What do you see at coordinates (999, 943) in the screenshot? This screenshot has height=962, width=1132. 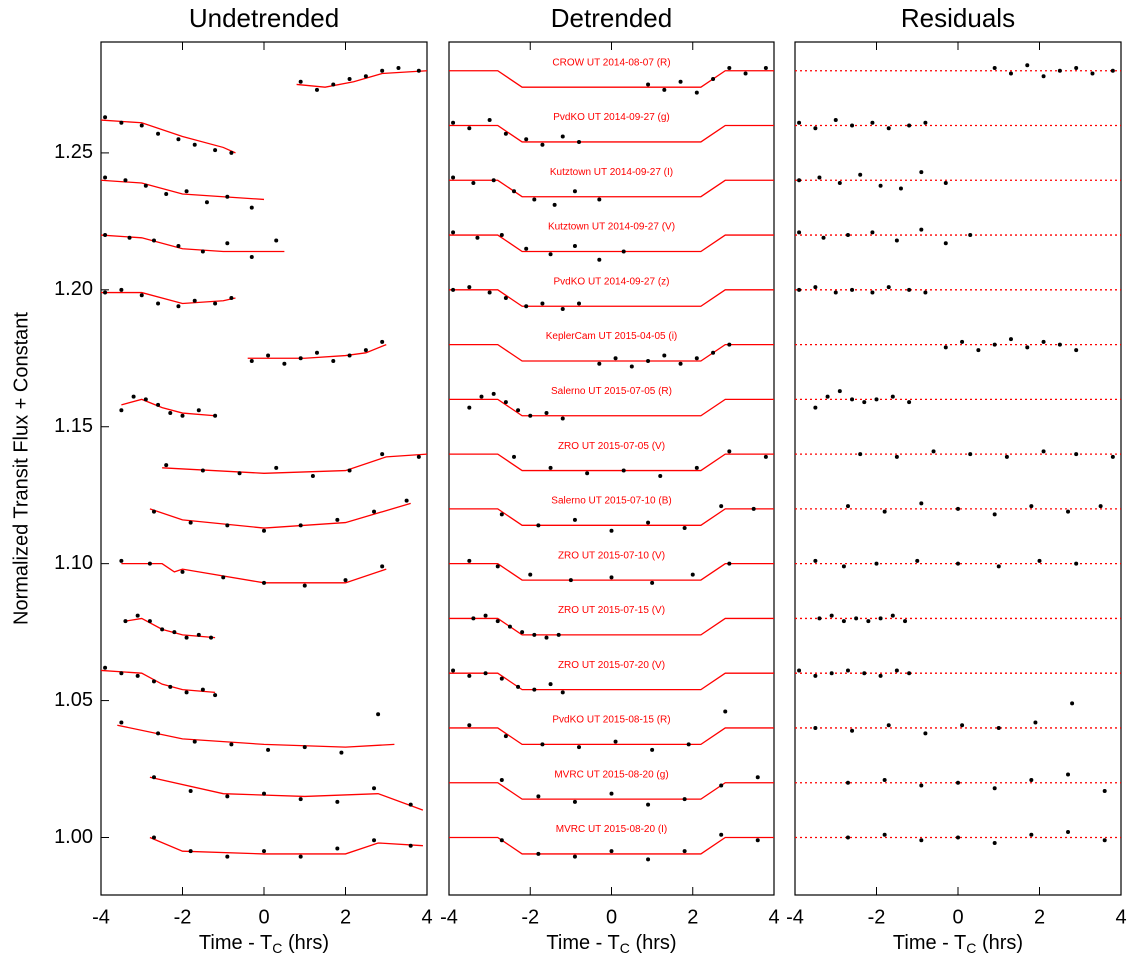 I see `x-axis-label-part: (hrs)` at bounding box center [999, 943].